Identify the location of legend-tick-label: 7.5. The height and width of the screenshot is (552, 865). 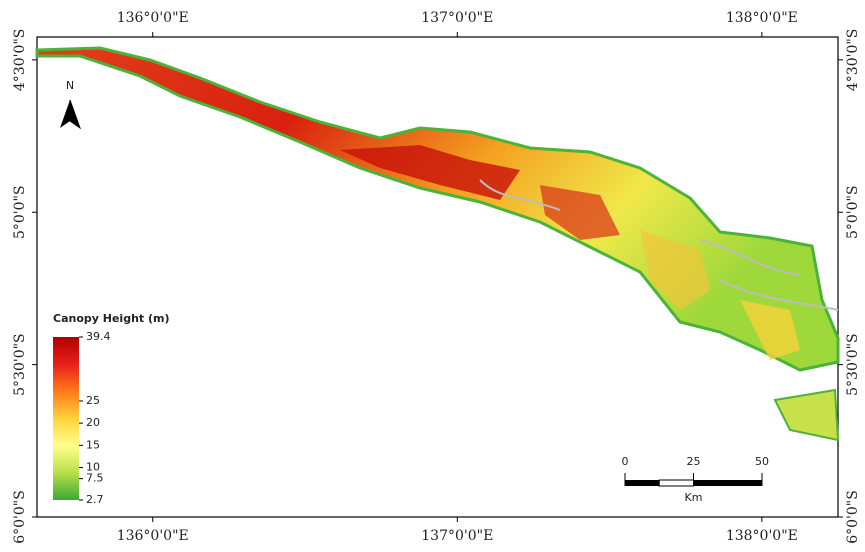
(95, 478).